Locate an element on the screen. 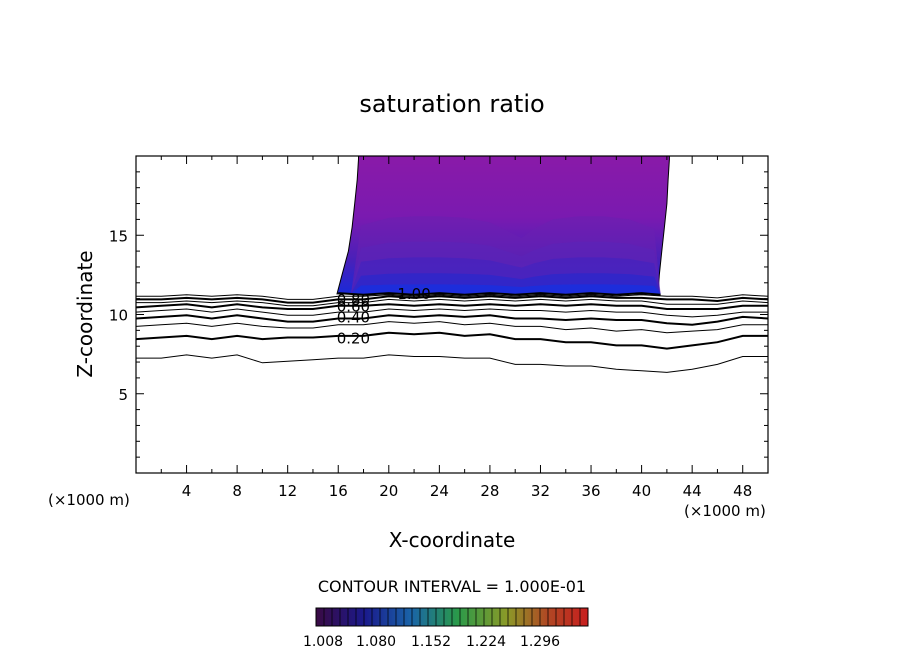  x-unit-left: (×1000 m) is located at coordinates (89, 500).